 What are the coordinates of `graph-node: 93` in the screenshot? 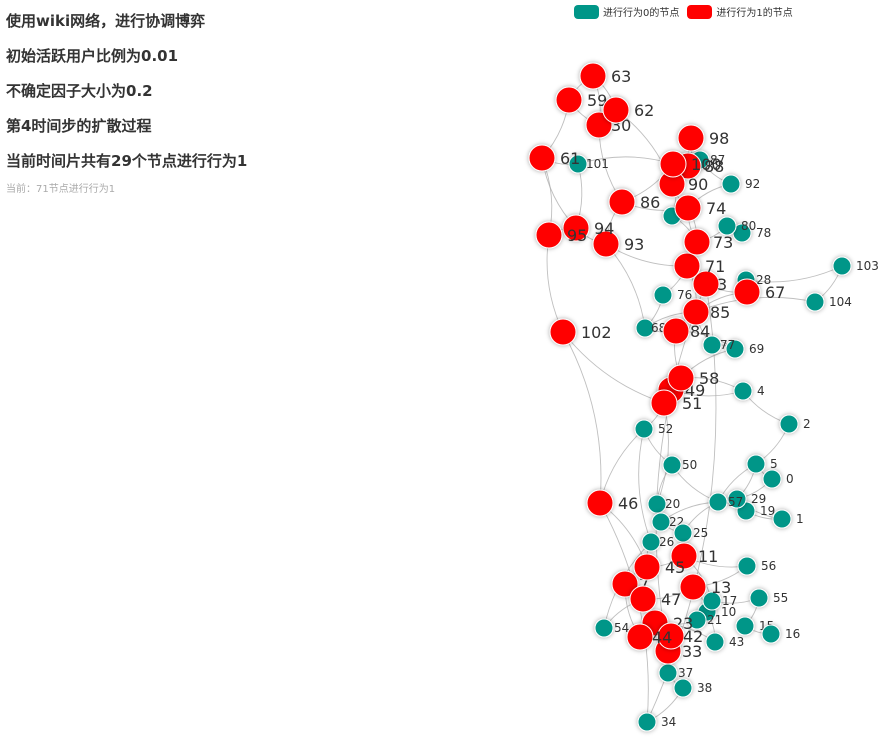 It's located at (618, 244).